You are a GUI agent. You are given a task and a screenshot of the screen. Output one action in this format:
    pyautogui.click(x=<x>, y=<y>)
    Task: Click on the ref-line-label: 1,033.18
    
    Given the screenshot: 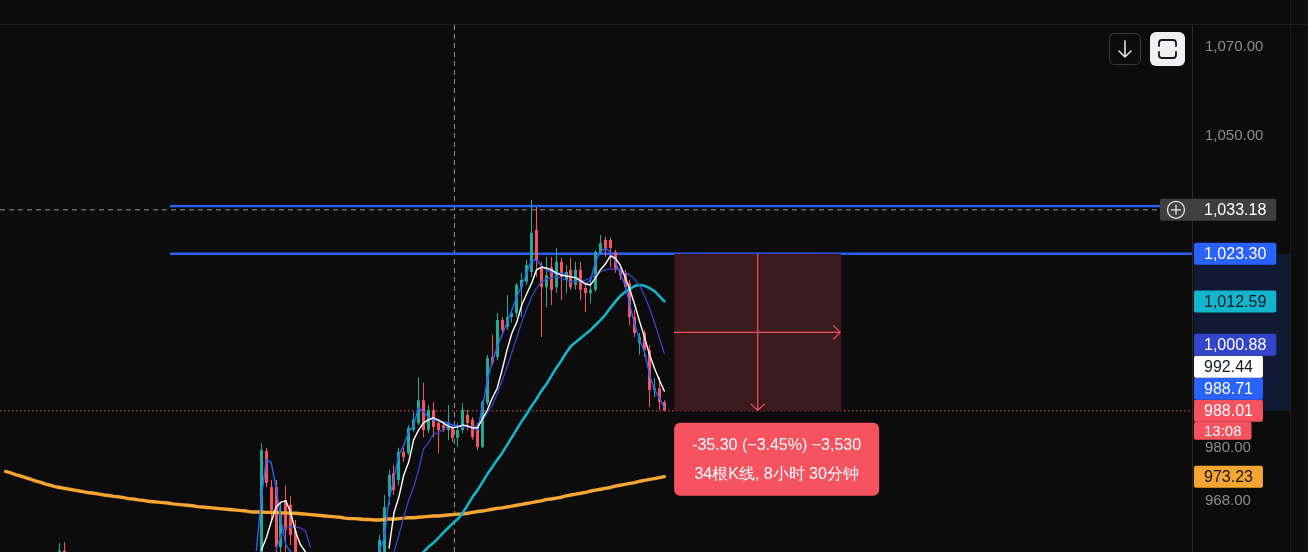 What is the action you would take?
    pyautogui.click(x=1235, y=210)
    